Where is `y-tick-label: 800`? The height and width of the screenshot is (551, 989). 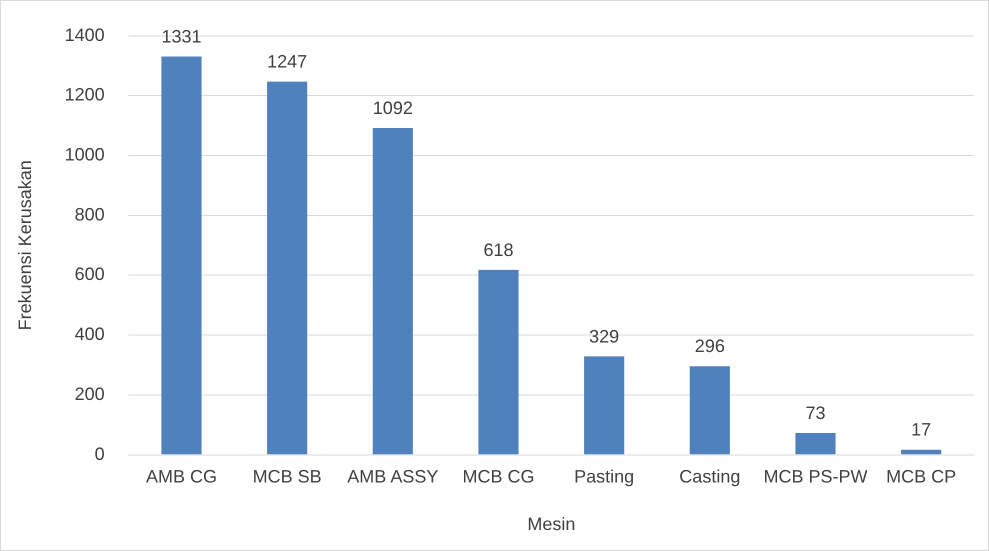
y-tick-label: 800 is located at coordinates (89, 214).